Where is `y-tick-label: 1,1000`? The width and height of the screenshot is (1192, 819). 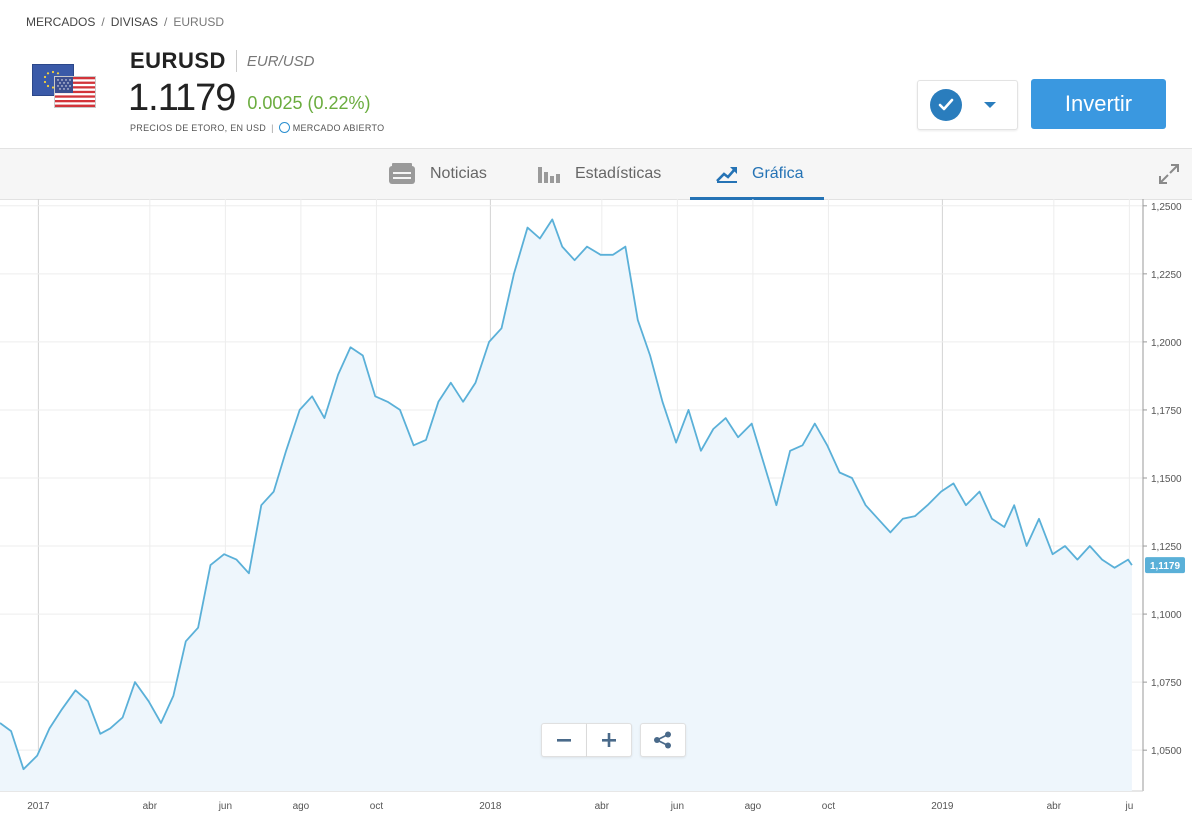
y-tick-label: 1,1000 is located at coordinates (1166, 615).